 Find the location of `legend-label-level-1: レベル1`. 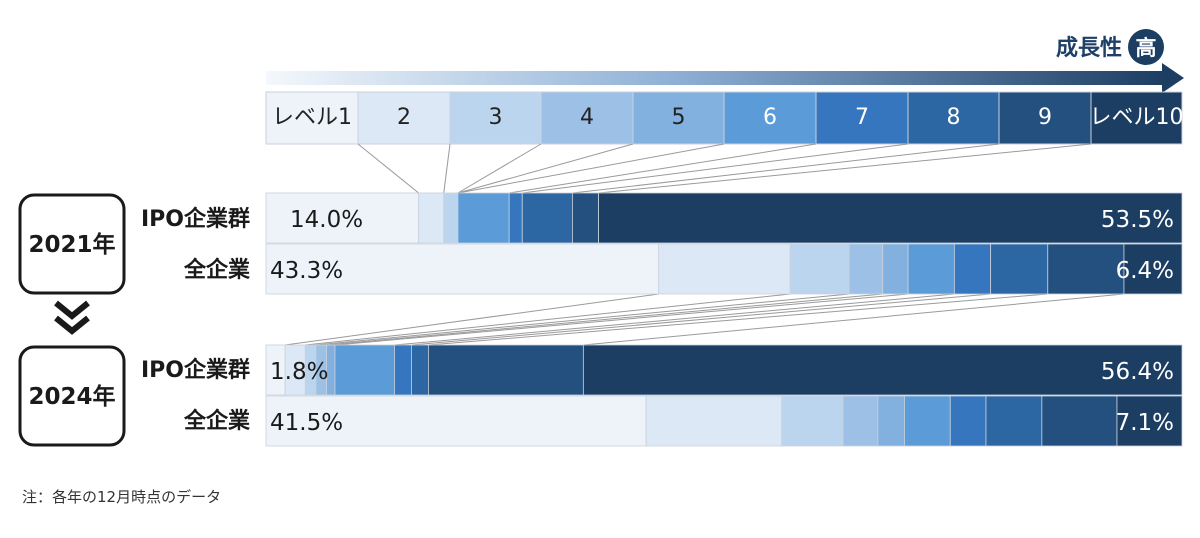

legend-label-level-1: レベル1 is located at coordinates (312, 117).